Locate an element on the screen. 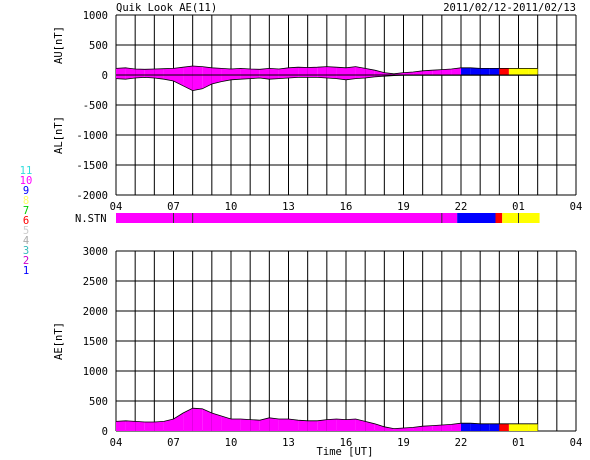  chart-title: Quik Look AE(11) is located at coordinates (166, 8).